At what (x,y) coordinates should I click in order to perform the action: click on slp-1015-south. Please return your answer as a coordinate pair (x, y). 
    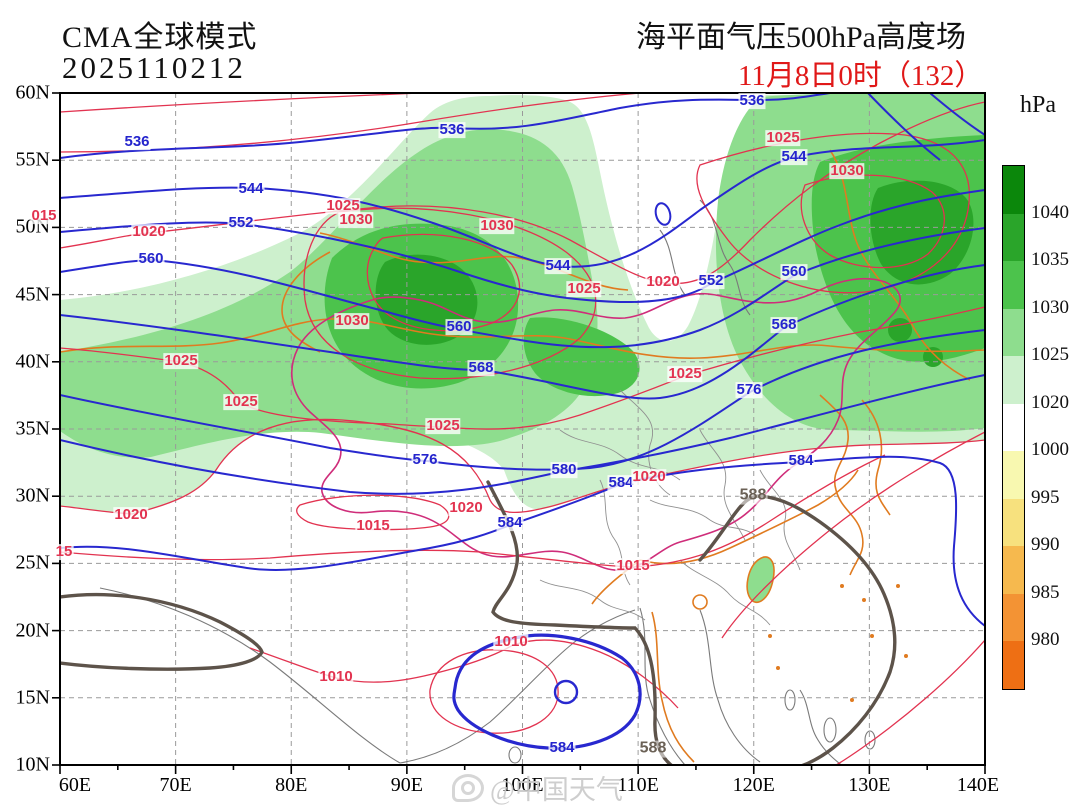
    Looking at the image, I should click on (473, 511).